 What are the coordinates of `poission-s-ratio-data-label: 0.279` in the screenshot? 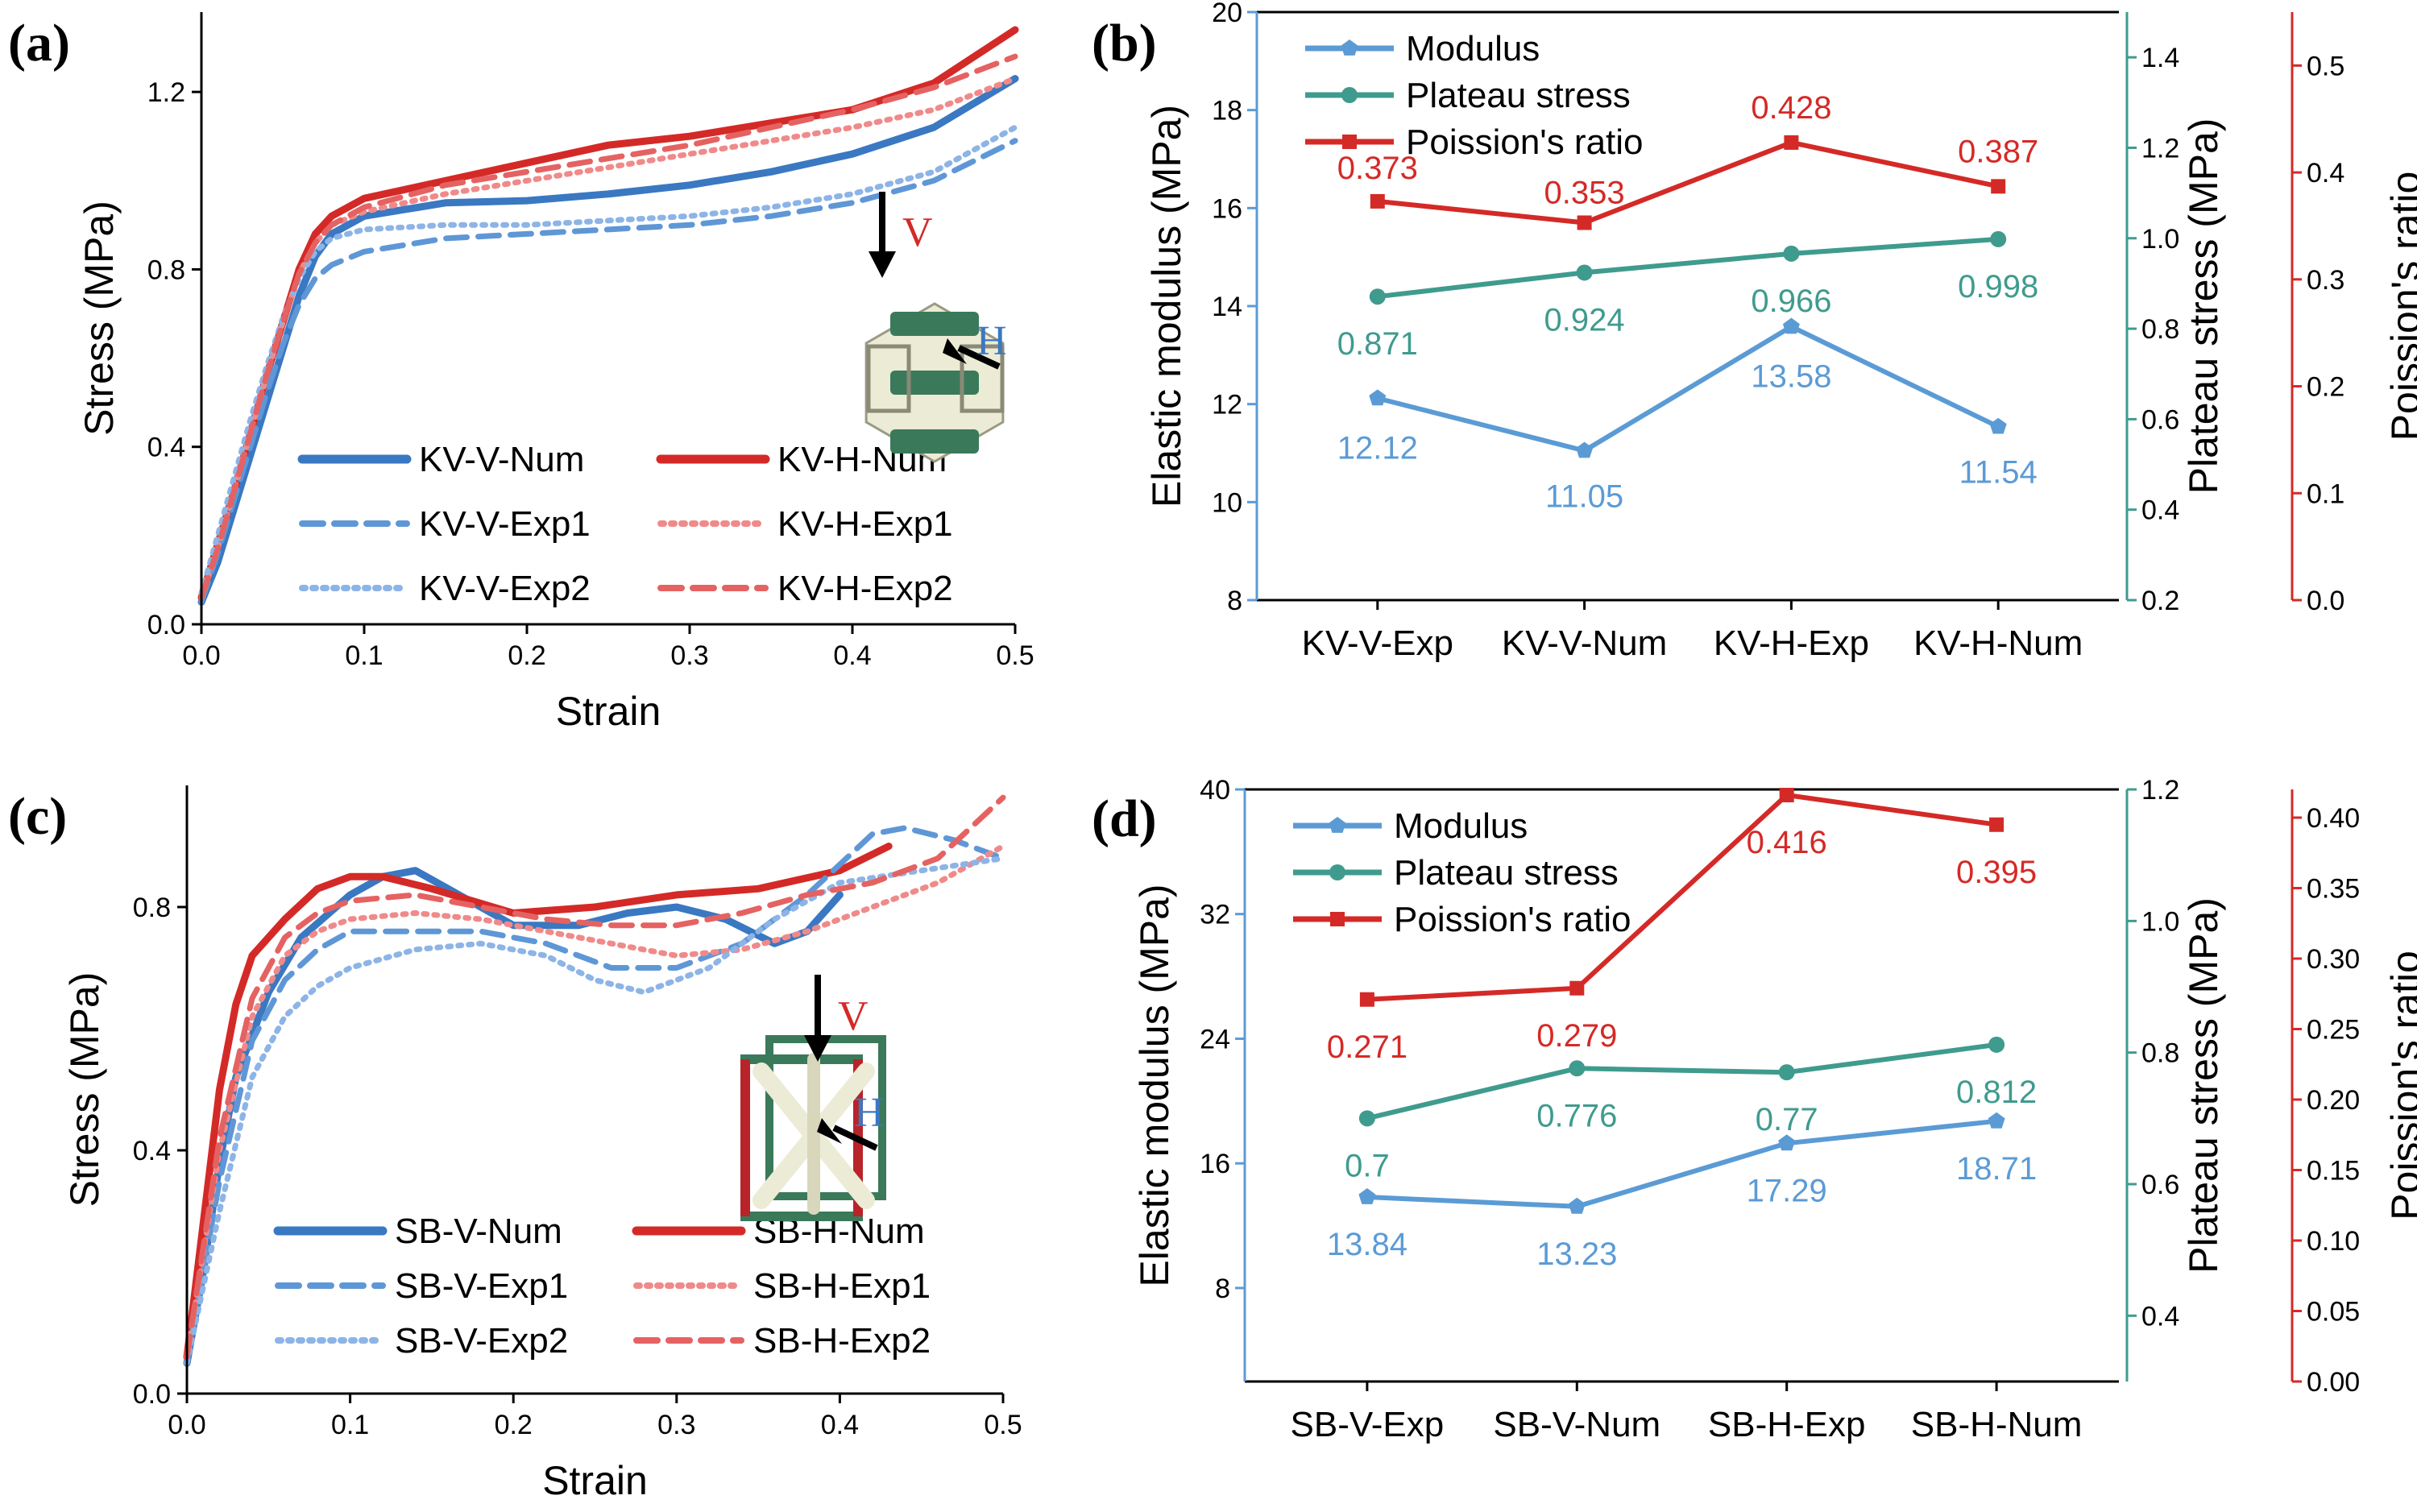 It's located at (1576, 1036).